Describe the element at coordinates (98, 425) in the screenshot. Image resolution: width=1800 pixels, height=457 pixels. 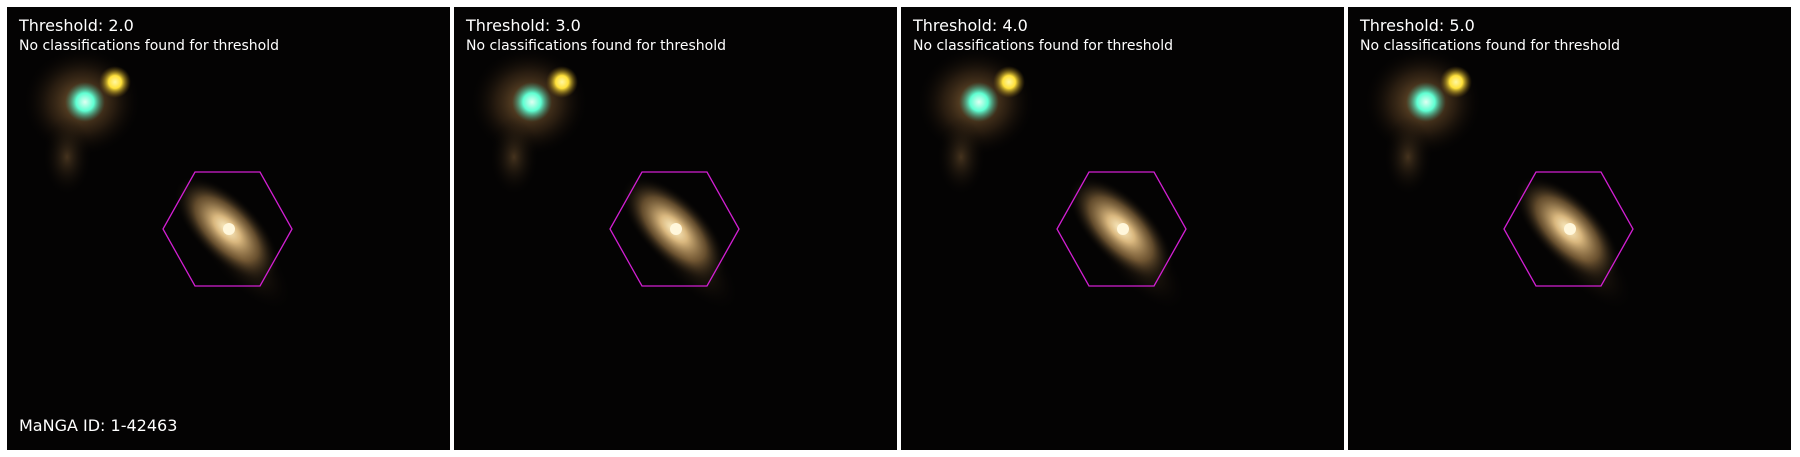
I see `manga-id-label: MaNGA ID: 1-42463` at that location.